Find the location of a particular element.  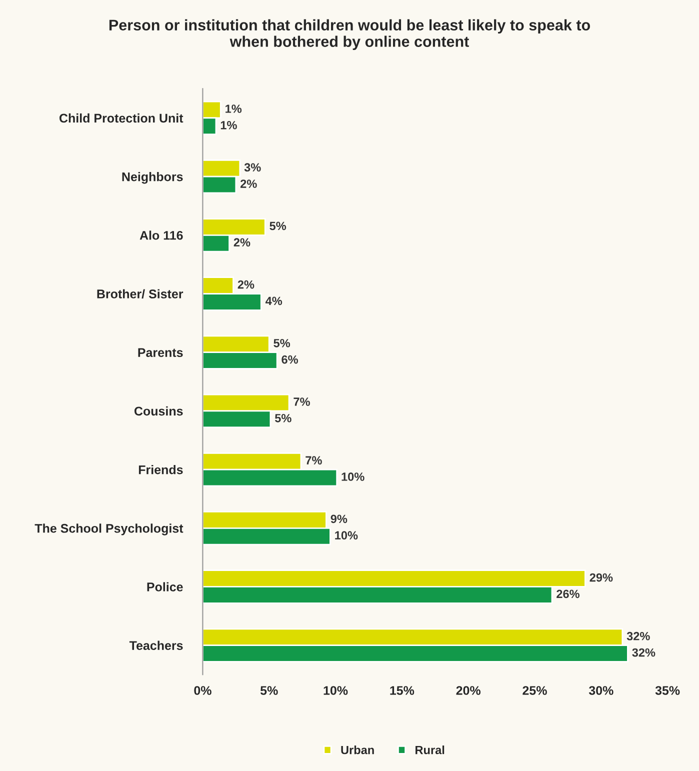

x-tick-label: 15% is located at coordinates (402, 690).